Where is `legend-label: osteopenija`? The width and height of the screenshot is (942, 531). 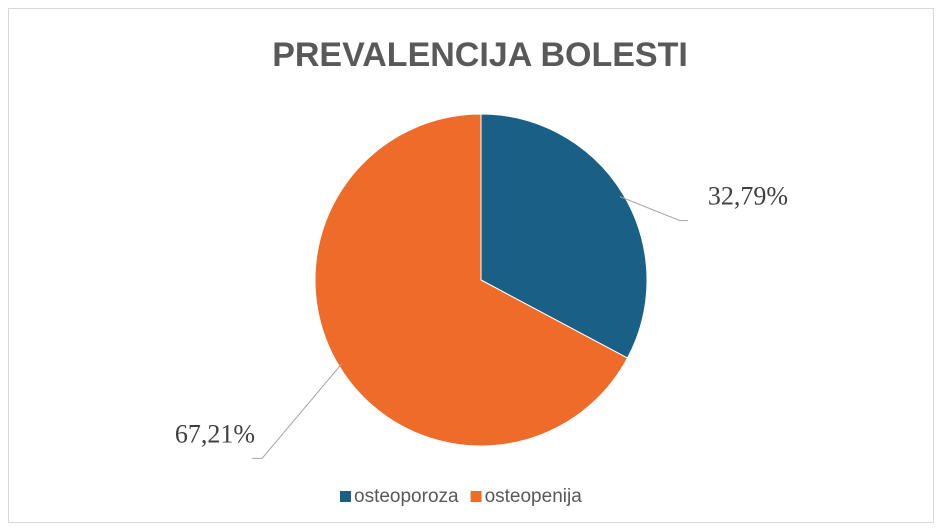
legend-label: osteopenija is located at coordinates (534, 496).